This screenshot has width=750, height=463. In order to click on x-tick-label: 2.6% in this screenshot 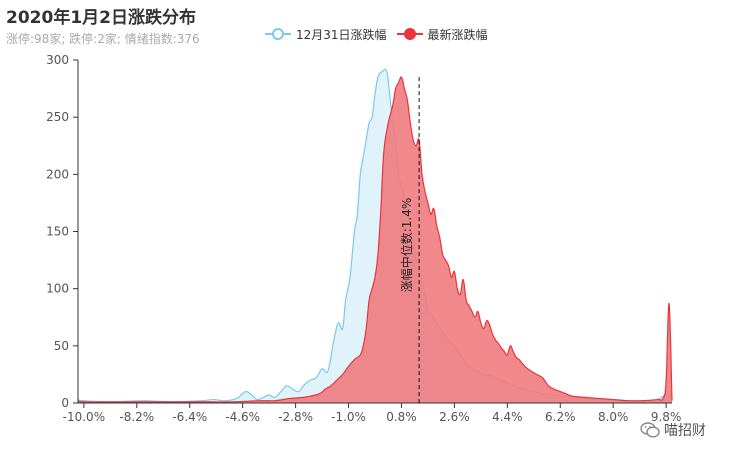, I will do `click(454, 417)`.